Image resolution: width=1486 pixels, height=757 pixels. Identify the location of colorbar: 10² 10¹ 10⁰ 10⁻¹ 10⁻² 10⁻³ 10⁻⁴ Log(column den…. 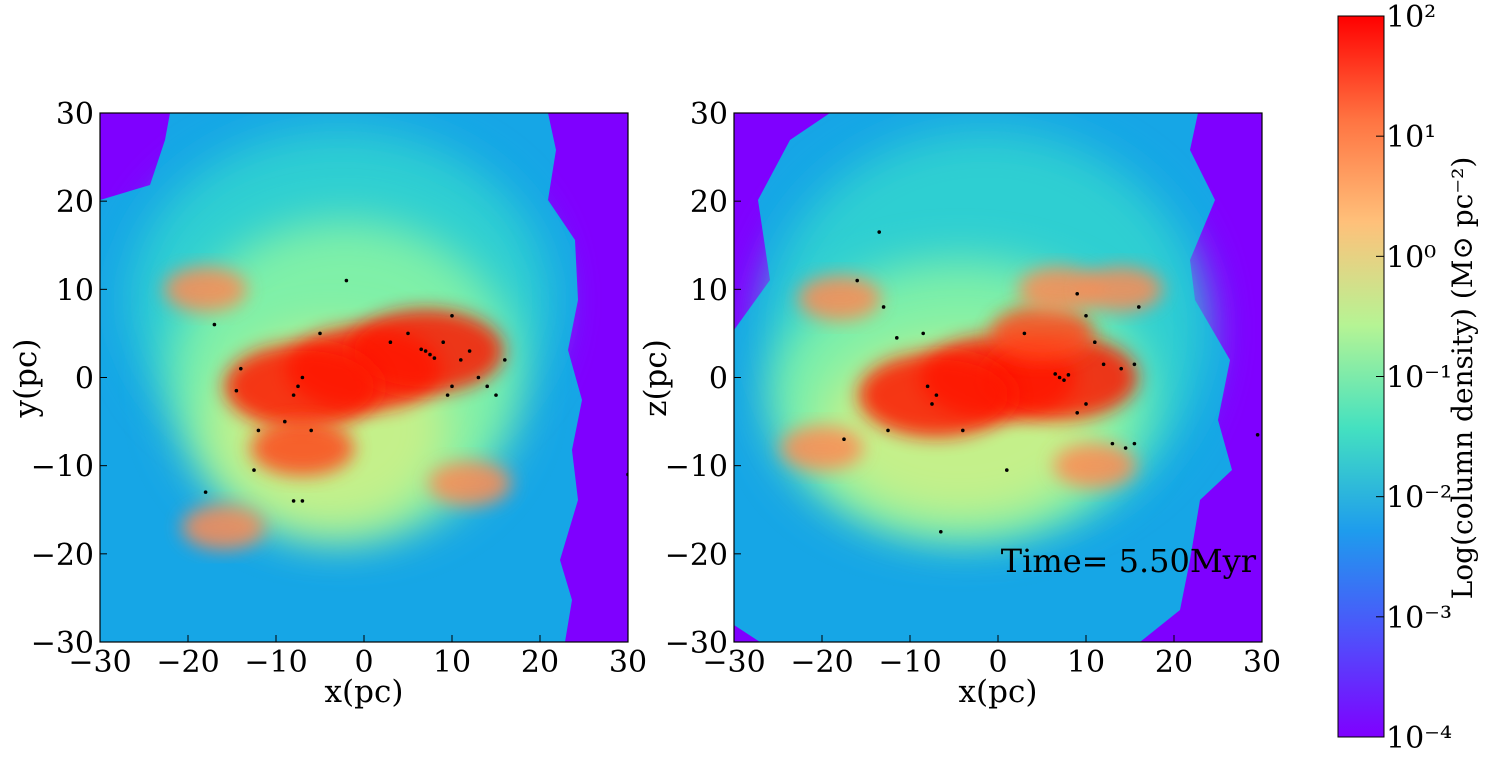
(1408, 378).